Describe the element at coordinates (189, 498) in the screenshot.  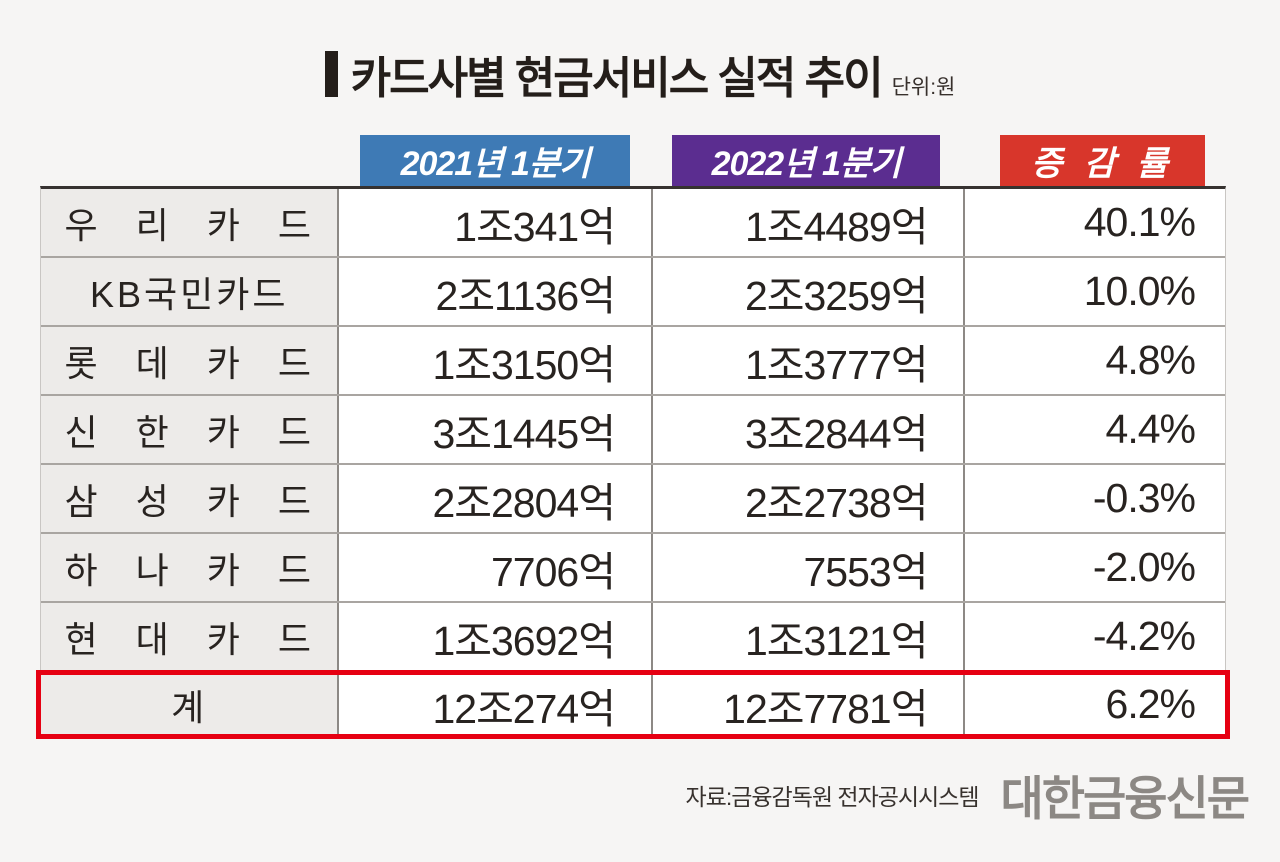
I see `company-name-cell: 삼 성 카 드` at that location.